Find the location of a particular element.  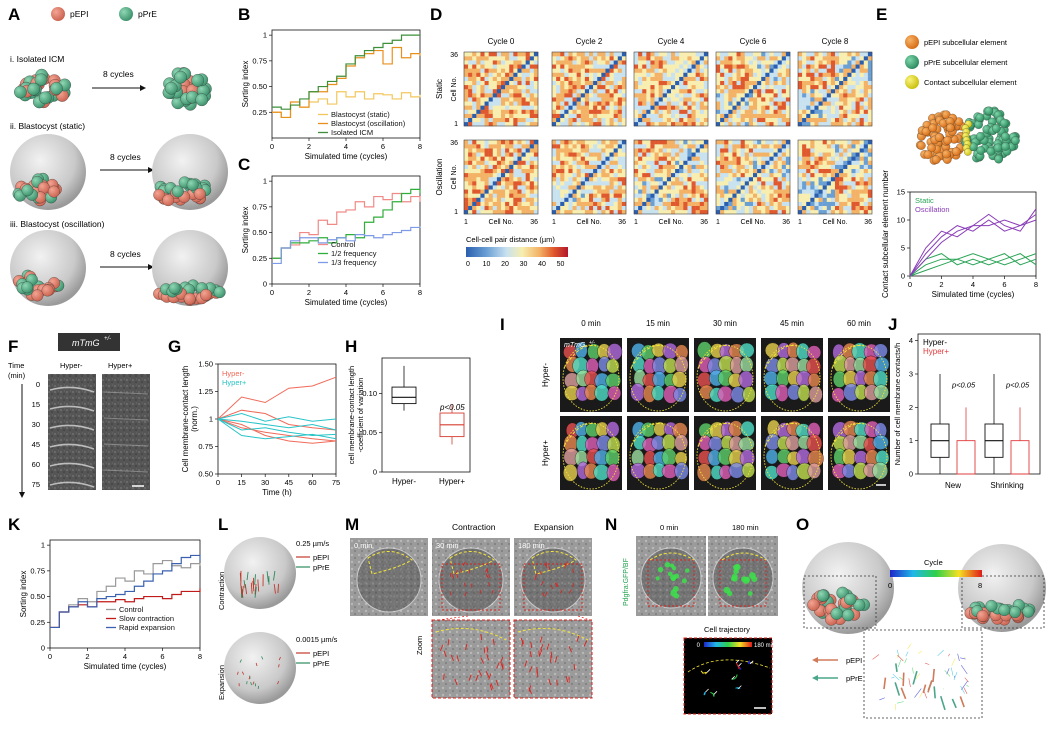

ppre-cell is located at coordinates (180, 77).